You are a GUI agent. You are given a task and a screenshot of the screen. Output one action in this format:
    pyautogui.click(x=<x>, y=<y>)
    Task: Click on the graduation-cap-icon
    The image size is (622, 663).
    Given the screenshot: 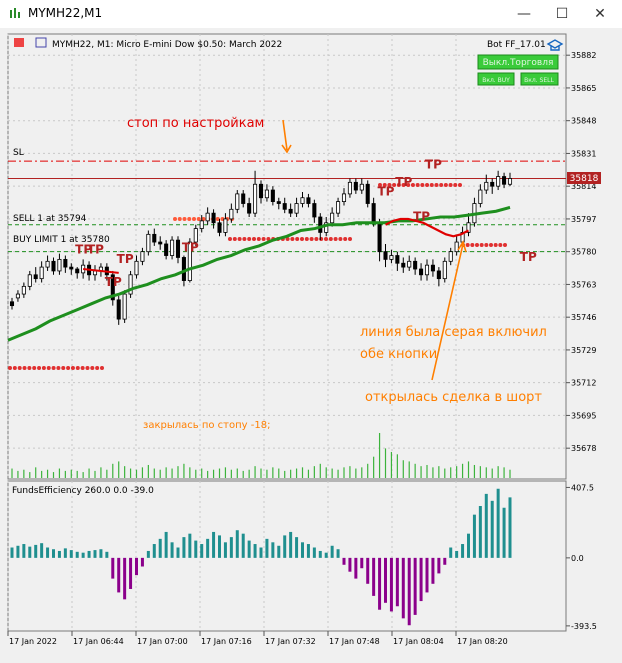 What is the action you would take?
    pyautogui.click(x=555, y=45)
    